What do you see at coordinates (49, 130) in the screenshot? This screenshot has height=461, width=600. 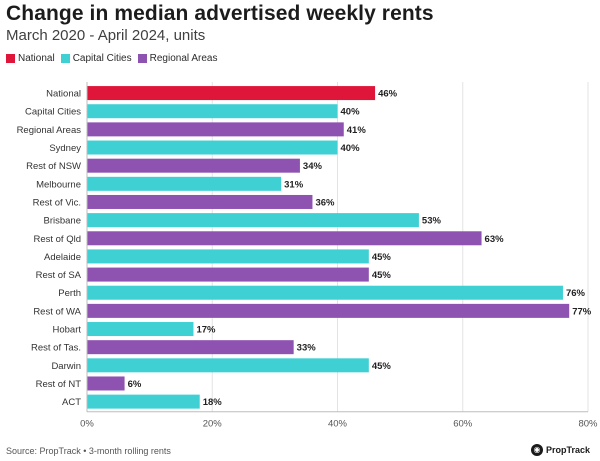 I see `category-label-2: Regional Areas` at bounding box center [49, 130].